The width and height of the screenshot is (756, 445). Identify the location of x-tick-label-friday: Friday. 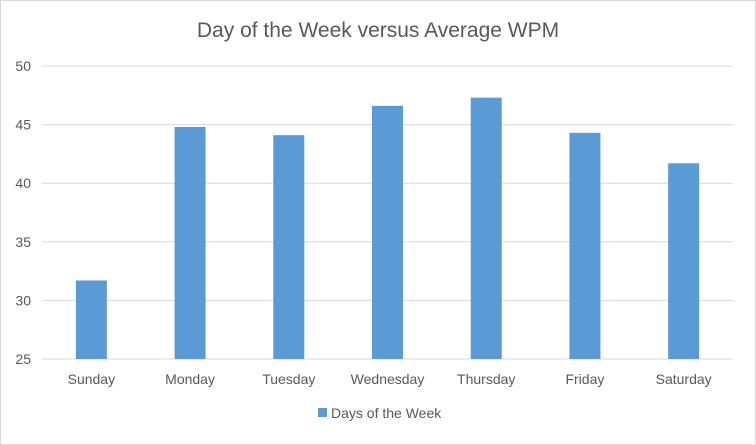
(584, 379).